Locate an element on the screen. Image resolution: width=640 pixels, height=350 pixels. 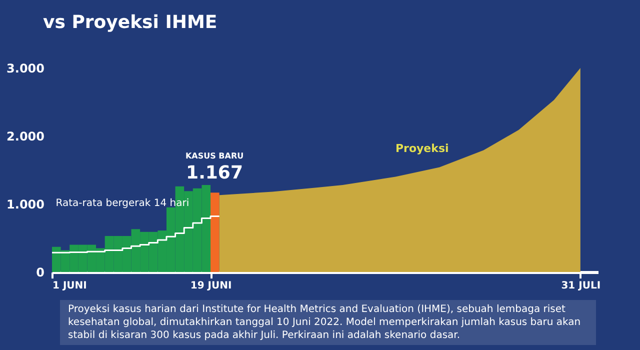
y-tick-label: 0 is located at coordinates (40, 273).